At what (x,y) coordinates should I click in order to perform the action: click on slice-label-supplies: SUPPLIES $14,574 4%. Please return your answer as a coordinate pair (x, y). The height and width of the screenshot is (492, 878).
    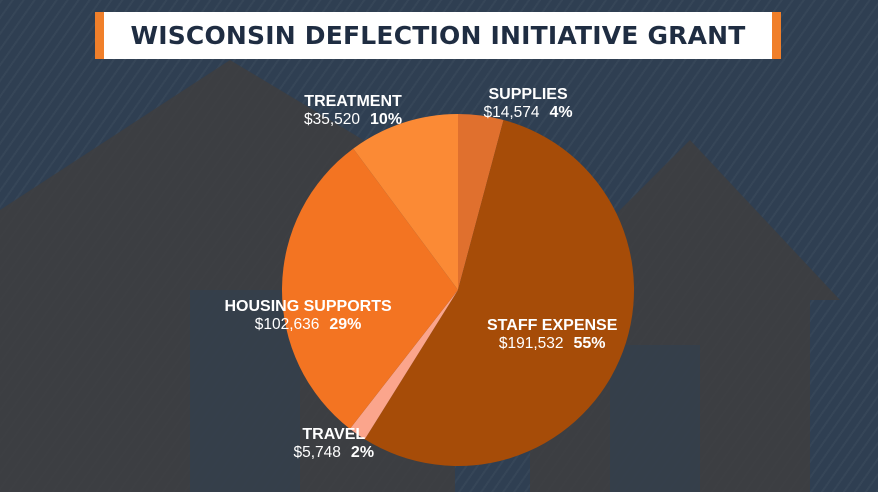
    Looking at the image, I should click on (528, 103).